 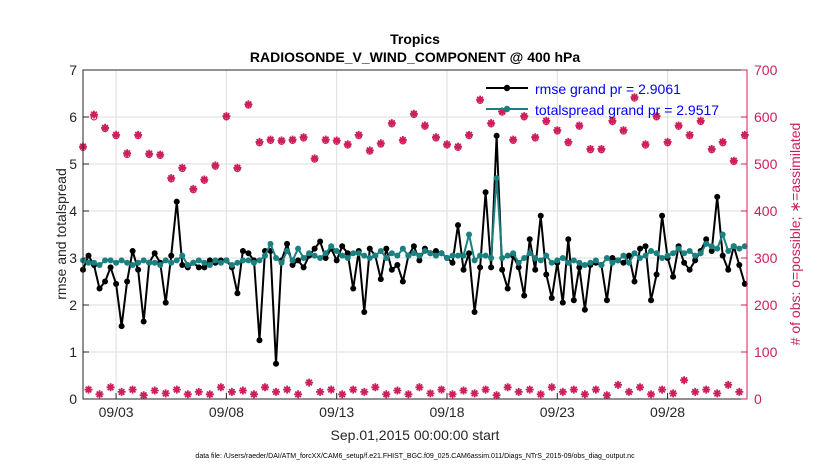 What do you see at coordinates (795, 234) in the screenshot?
I see `y-axis-right-label: # of obs: o=possible; ∗=assimilated` at bounding box center [795, 234].